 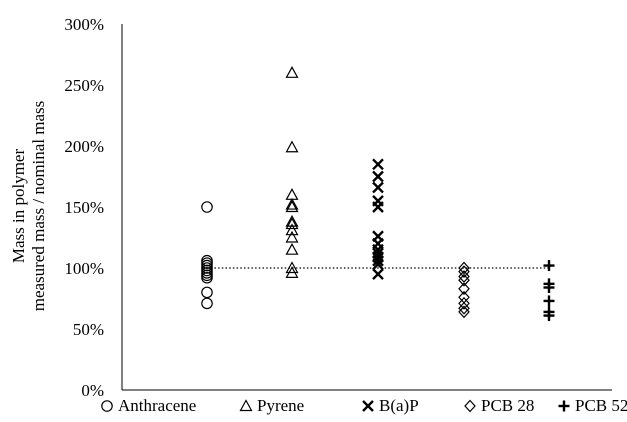 What do you see at coordinates (84, 207) in the screenshot?
I see `y-tick-label: 150%` at bounding box center [84, 207].